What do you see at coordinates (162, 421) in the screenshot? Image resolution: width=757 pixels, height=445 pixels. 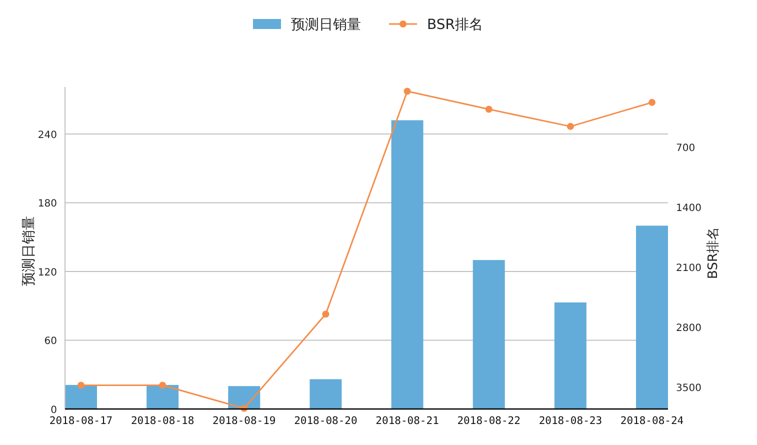 I see `x-tick-label: 2018-08-18` at bounding box center [162, 421].